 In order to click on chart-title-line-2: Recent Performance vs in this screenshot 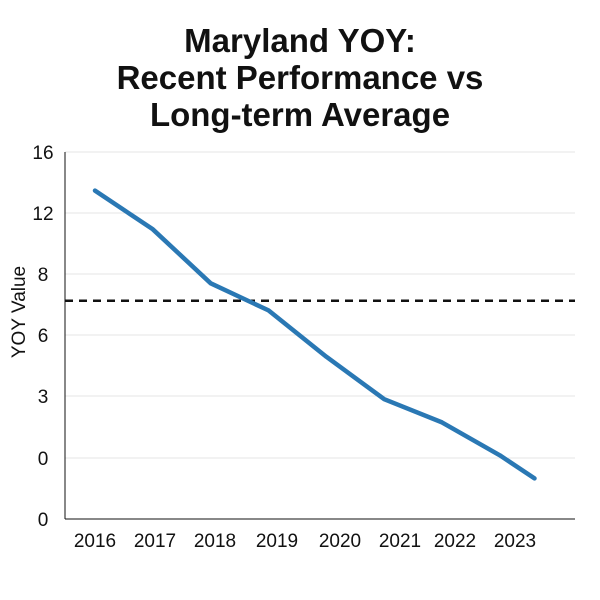, I will do `click(300, 77)`.